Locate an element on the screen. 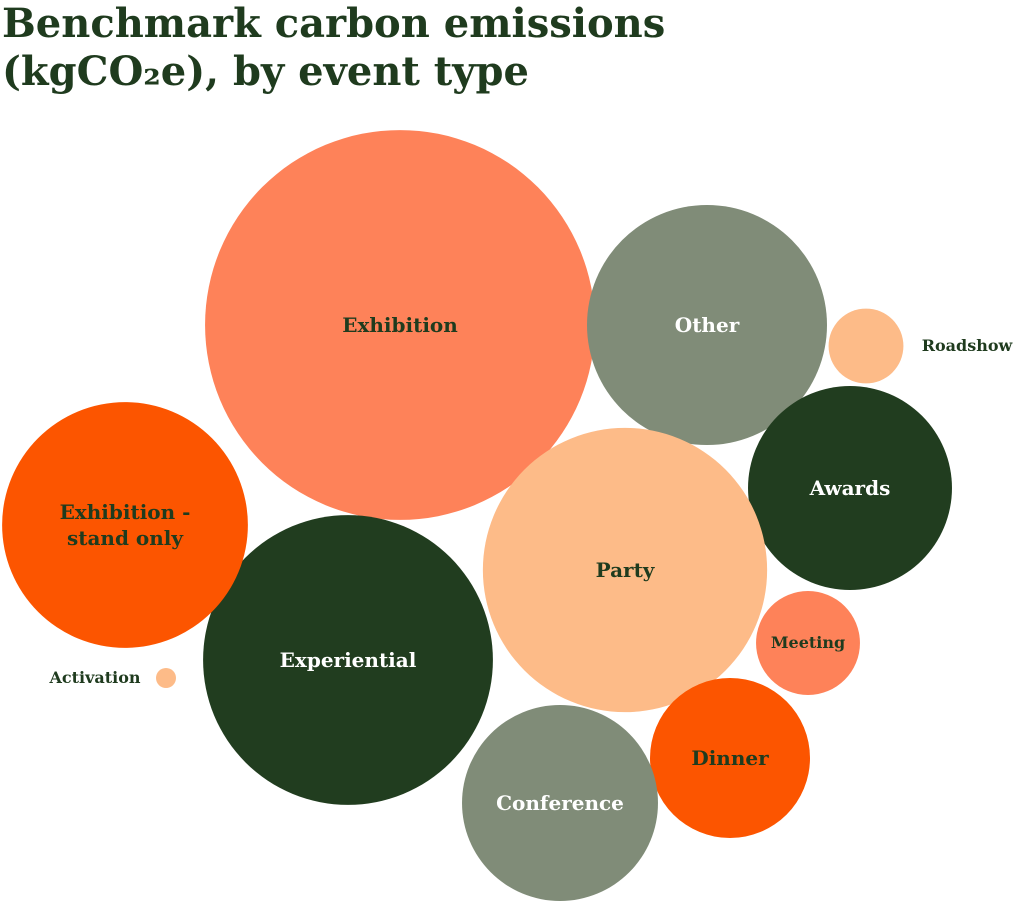  bubble-label: Exhibition is located at coordinates (400, 325).